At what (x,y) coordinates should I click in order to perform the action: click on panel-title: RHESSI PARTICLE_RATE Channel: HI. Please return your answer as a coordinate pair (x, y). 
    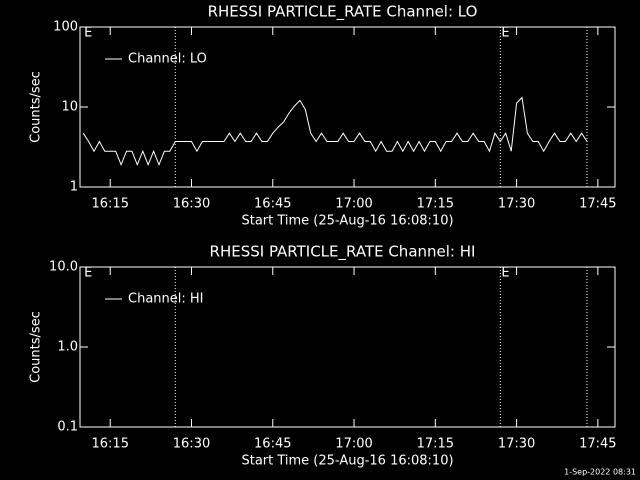
    Looking at the image, I should click on (343, 252).